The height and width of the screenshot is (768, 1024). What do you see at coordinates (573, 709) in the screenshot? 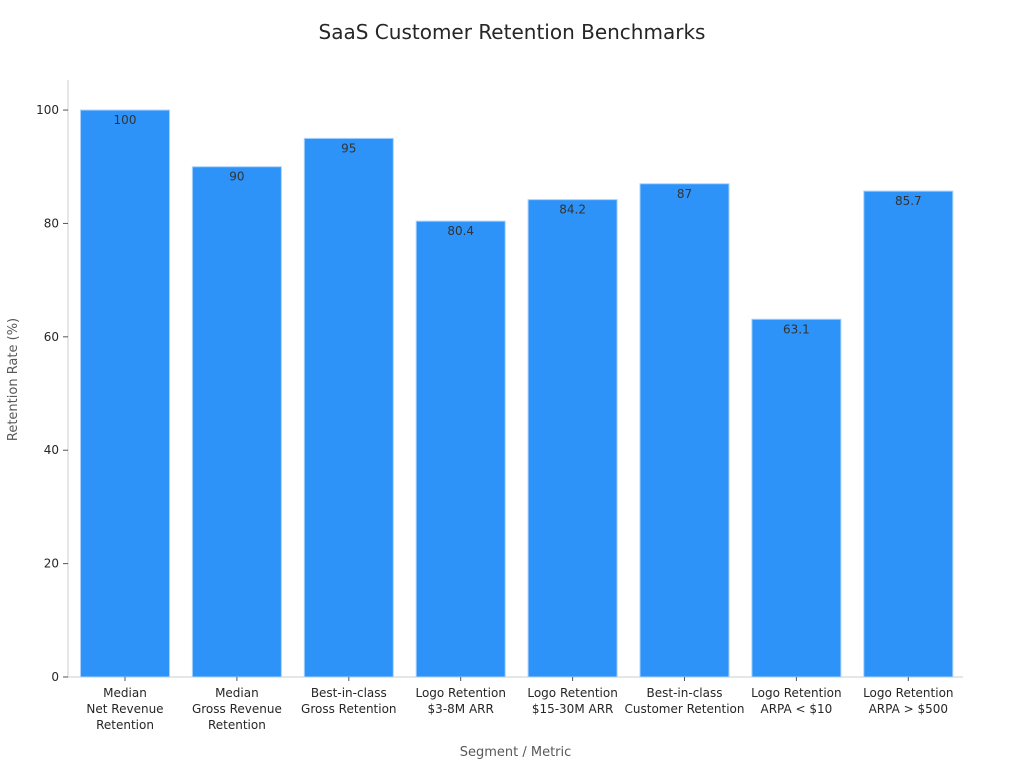
I see `x-tick-label-line: $15-30M ARR` at bounding box center [573, 709].